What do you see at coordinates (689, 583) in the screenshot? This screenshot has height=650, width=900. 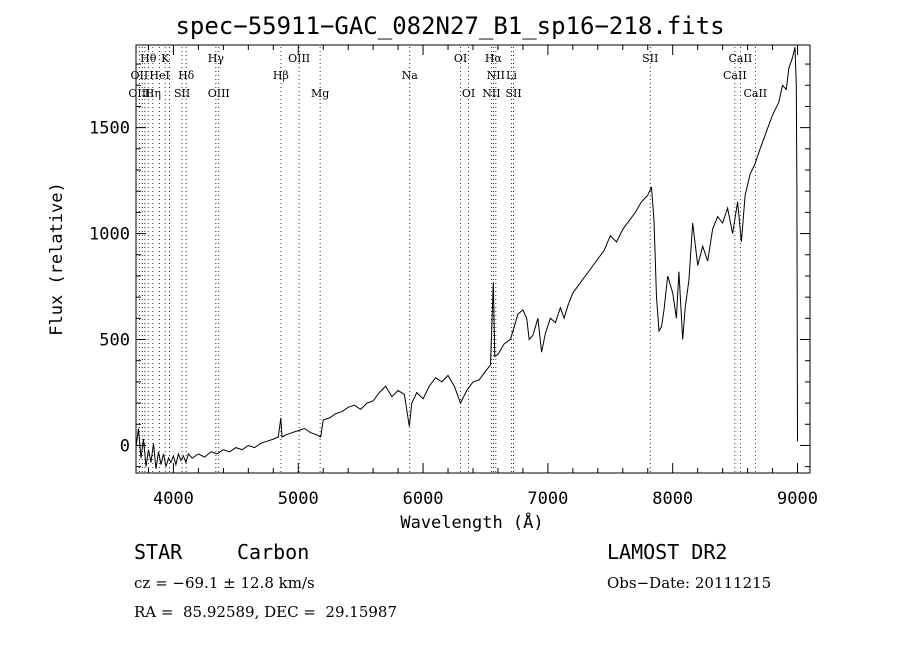 I see `observation-date: Obs−Date: 20111215` at bounding box center [689, 583].